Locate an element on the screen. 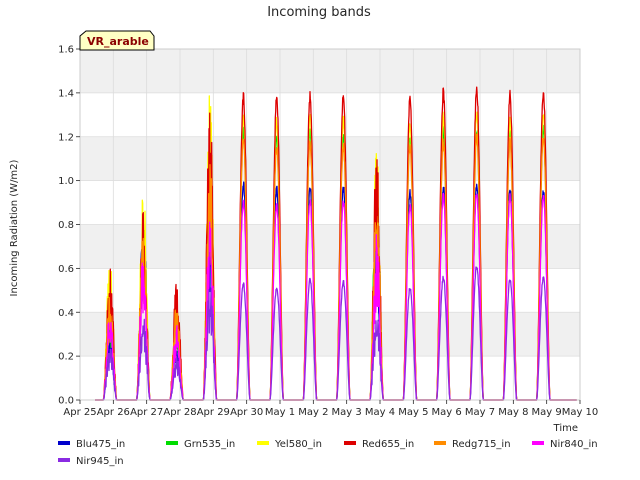 This screenshot has height=480, width=640. y-axis-ticks: 0.0 0.2 0.4 0.6 0.8 1.0 1.2 1.4 1.6 is located at coordinates (69, 226).